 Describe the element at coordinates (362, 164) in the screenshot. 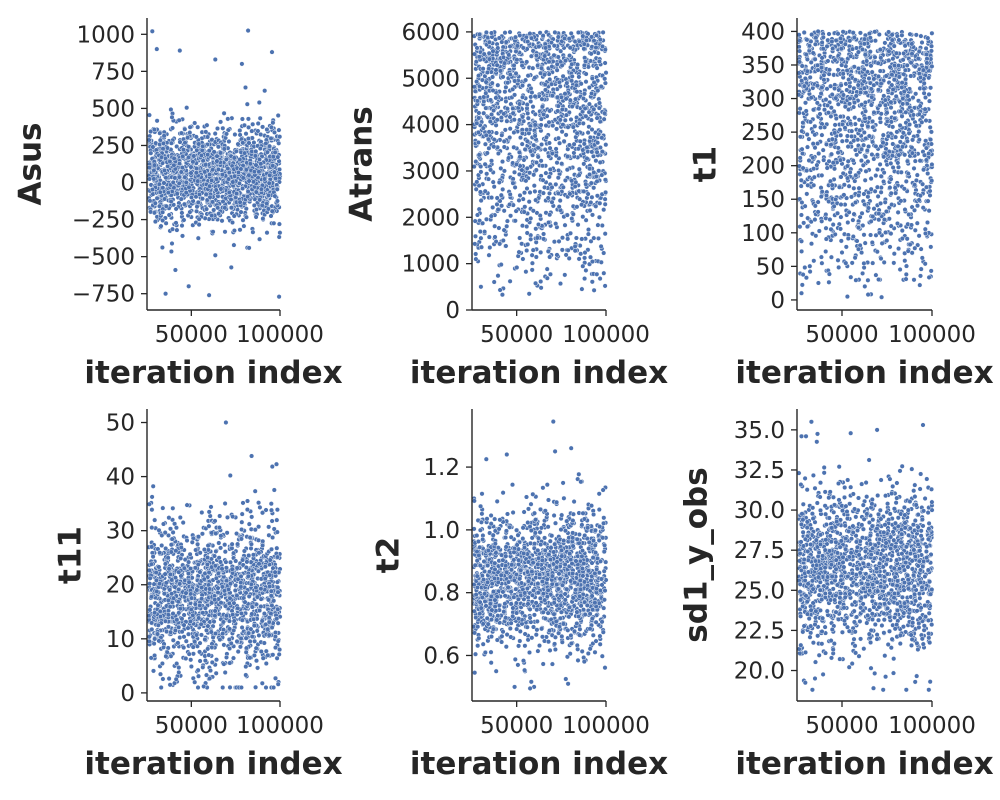

I see `y-axis-title: Atrans` at that location.